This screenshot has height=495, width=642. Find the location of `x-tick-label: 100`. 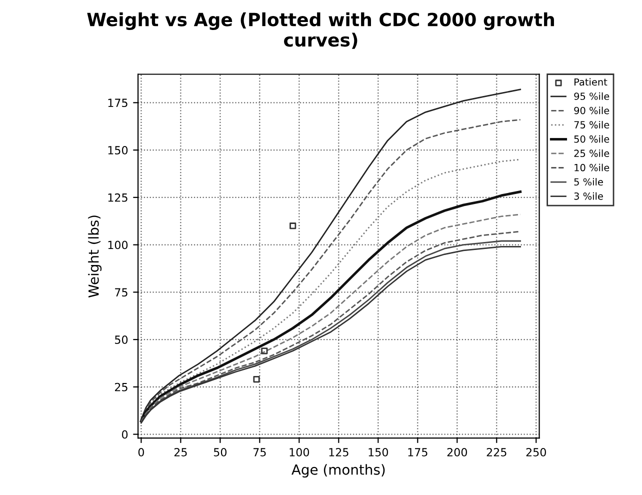

x-tick-label: 100 is located at coordinates (300, 452).